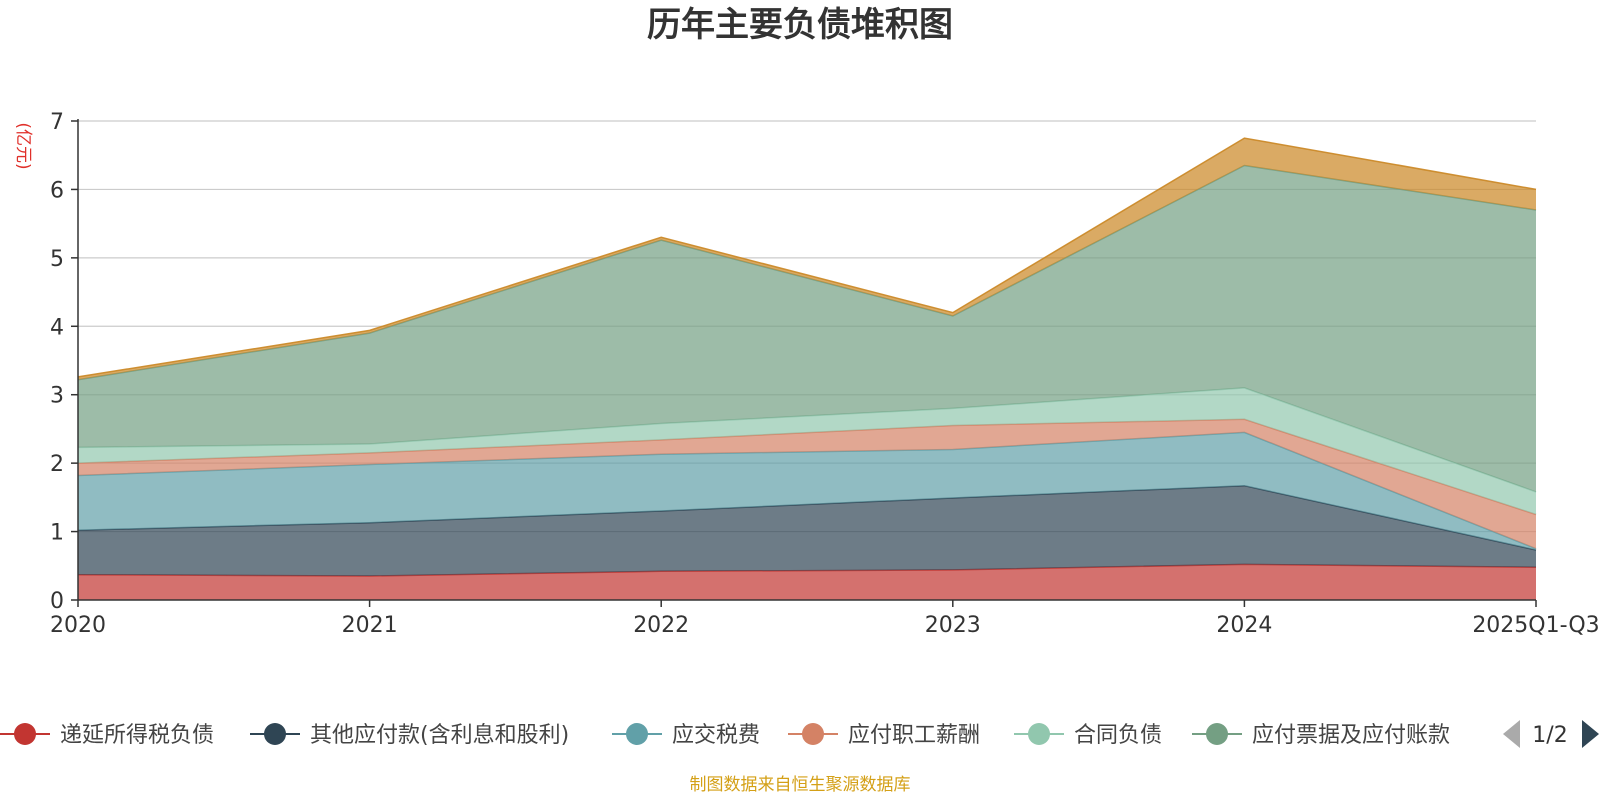  I want to click on area-合同负债, so click(807, 451).